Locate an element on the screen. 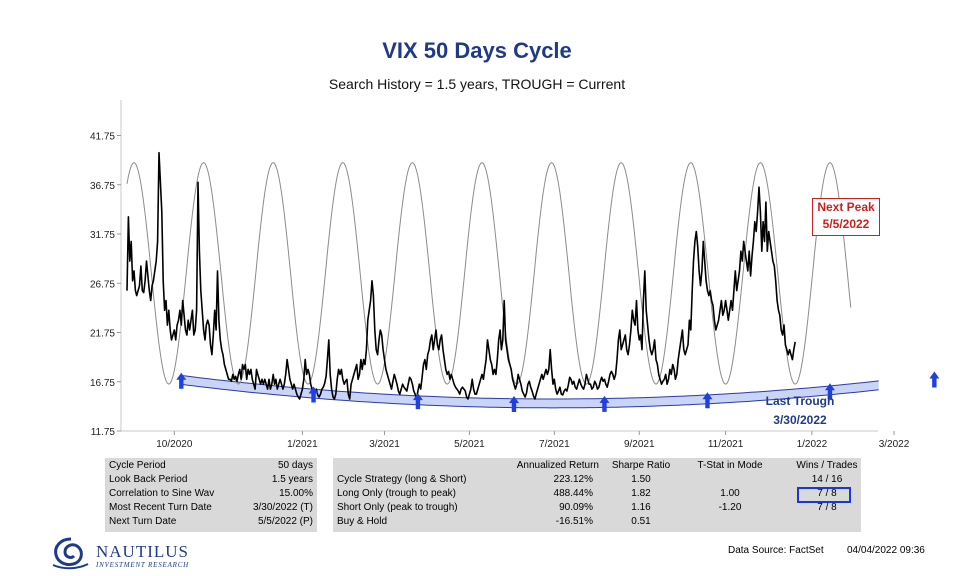 The image size is (954, 576). stat-value: 15.00% is located at coordinates (296, 493).